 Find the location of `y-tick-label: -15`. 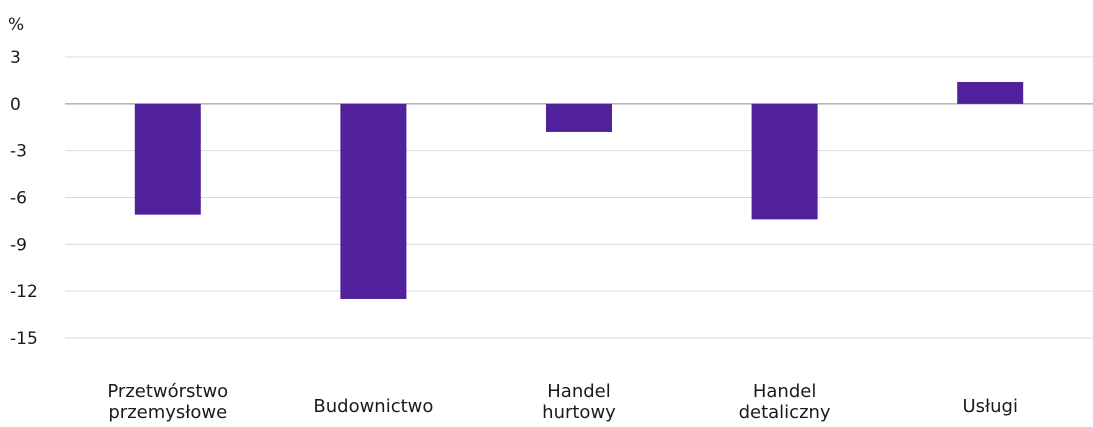

y-tick-label: -15 is located at coordinates (24, 339).